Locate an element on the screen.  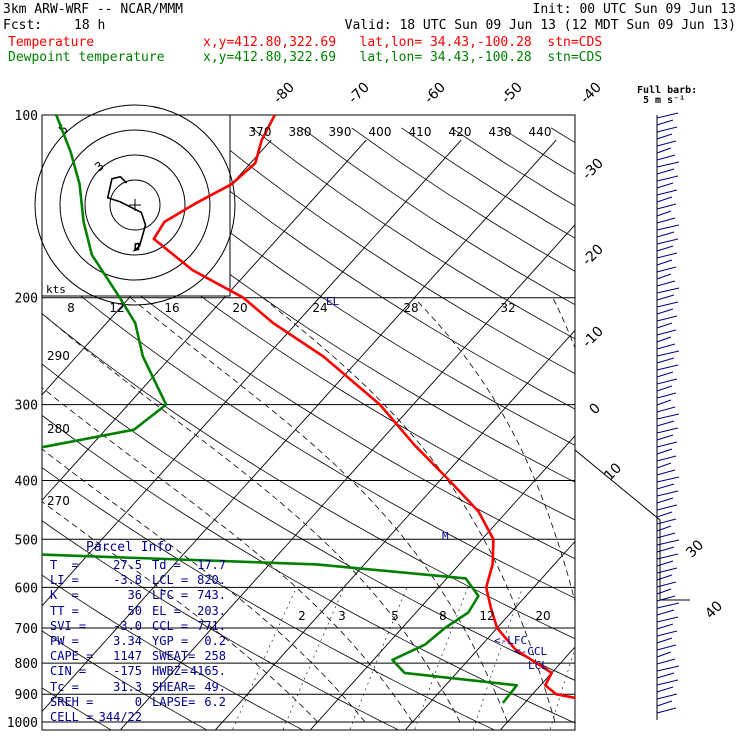
legend-dewpoint-name: Dewpoint temperature is located at coordinates (86, 57).